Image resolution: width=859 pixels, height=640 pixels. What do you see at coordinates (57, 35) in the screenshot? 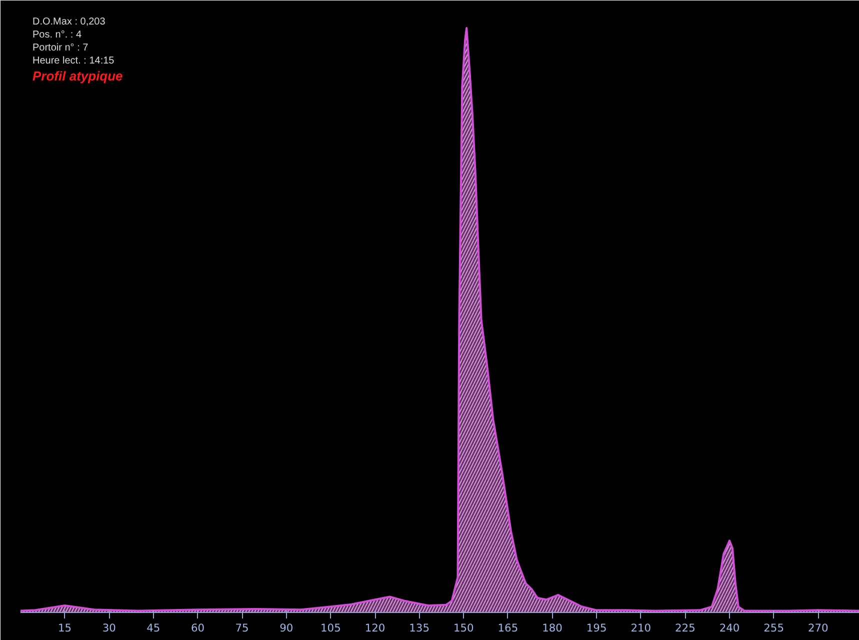
I see `annotation: Pos. n°. : 4` at bounding box center [57, 35].